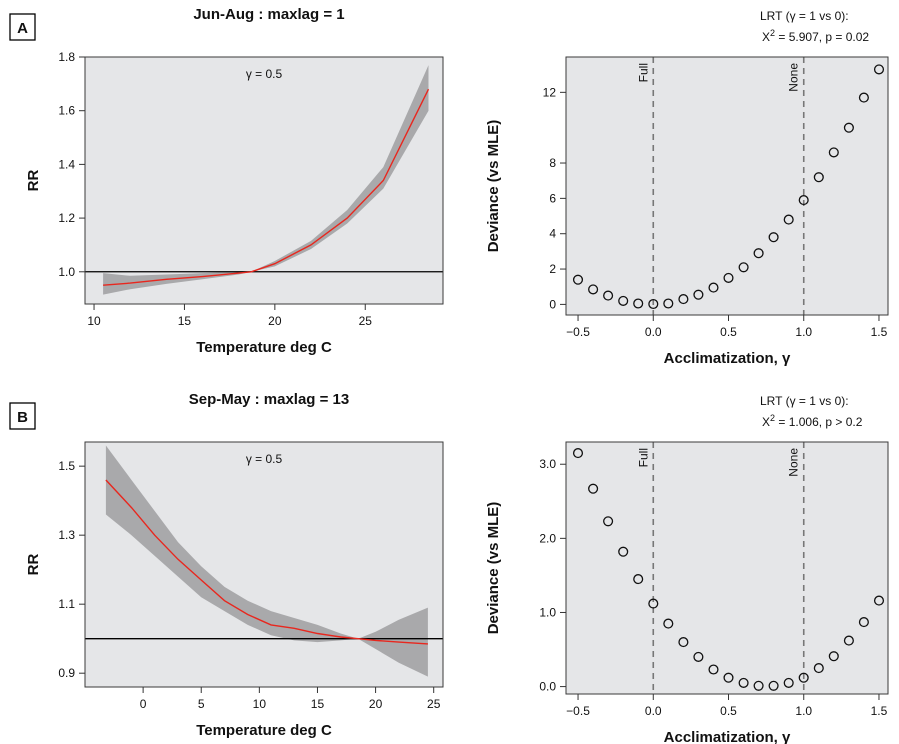 This screenshot has height=744, width=899. Describe the element at coordinates (552, 163) in the screenshot. I see `y-tick-label: 8` at that location.